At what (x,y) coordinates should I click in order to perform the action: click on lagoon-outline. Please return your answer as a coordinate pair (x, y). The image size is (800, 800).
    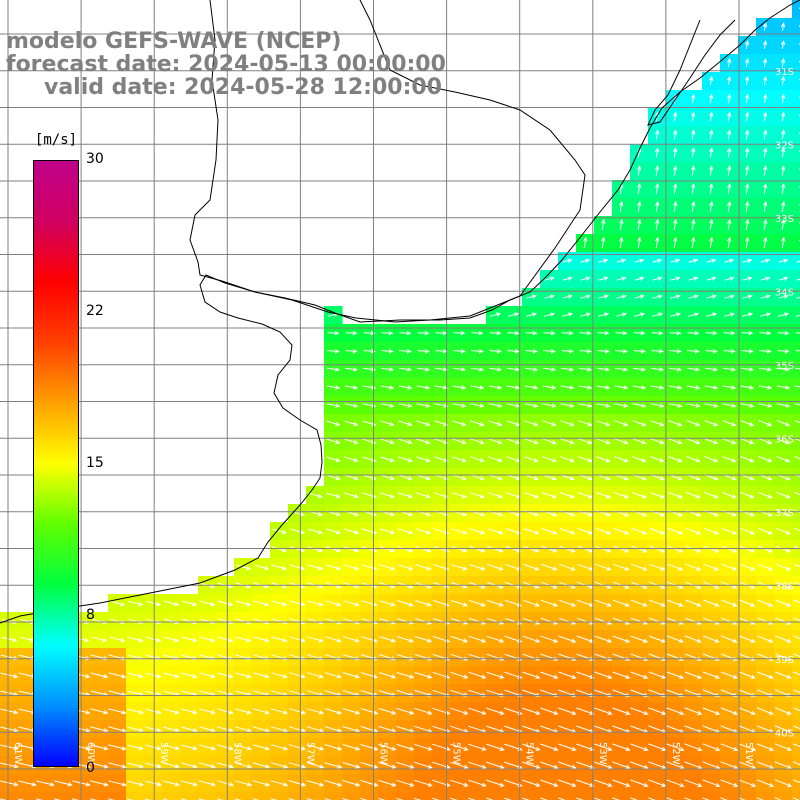
    Looking at the image, I should click on (691, 72).